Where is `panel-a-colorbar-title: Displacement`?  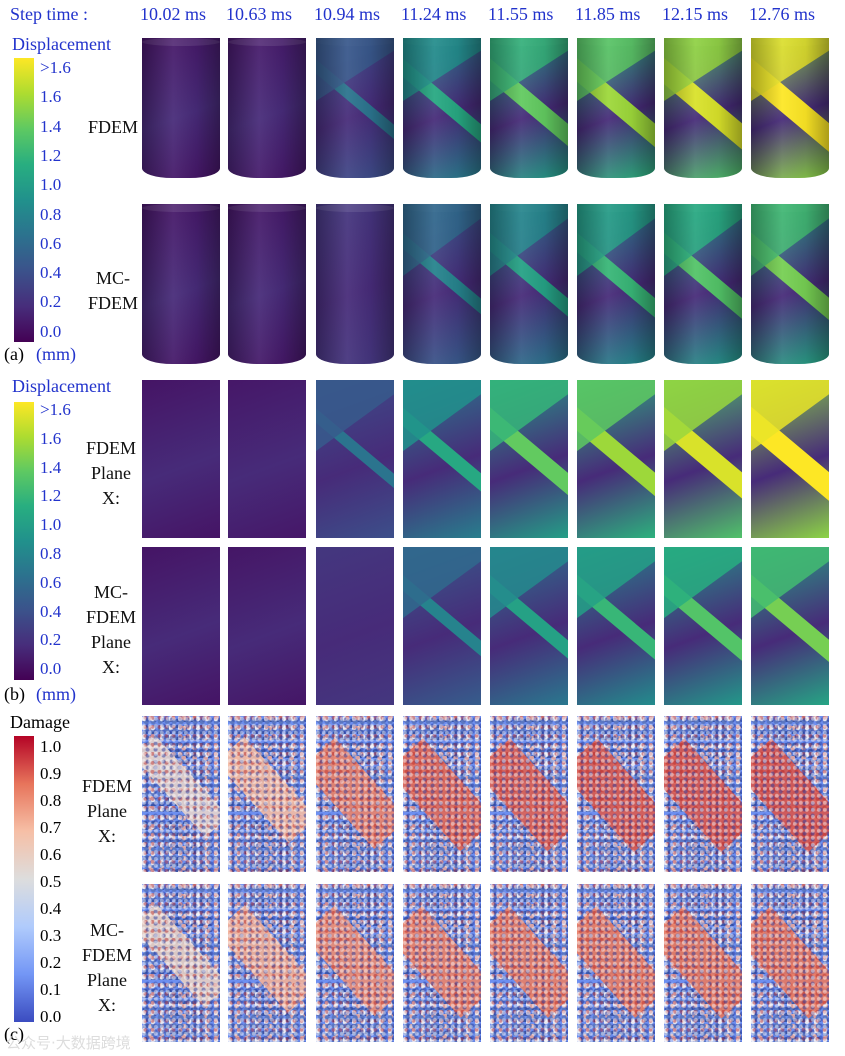
panel-a-colorbar-title: Displacement is located at coordinates (61, 44).